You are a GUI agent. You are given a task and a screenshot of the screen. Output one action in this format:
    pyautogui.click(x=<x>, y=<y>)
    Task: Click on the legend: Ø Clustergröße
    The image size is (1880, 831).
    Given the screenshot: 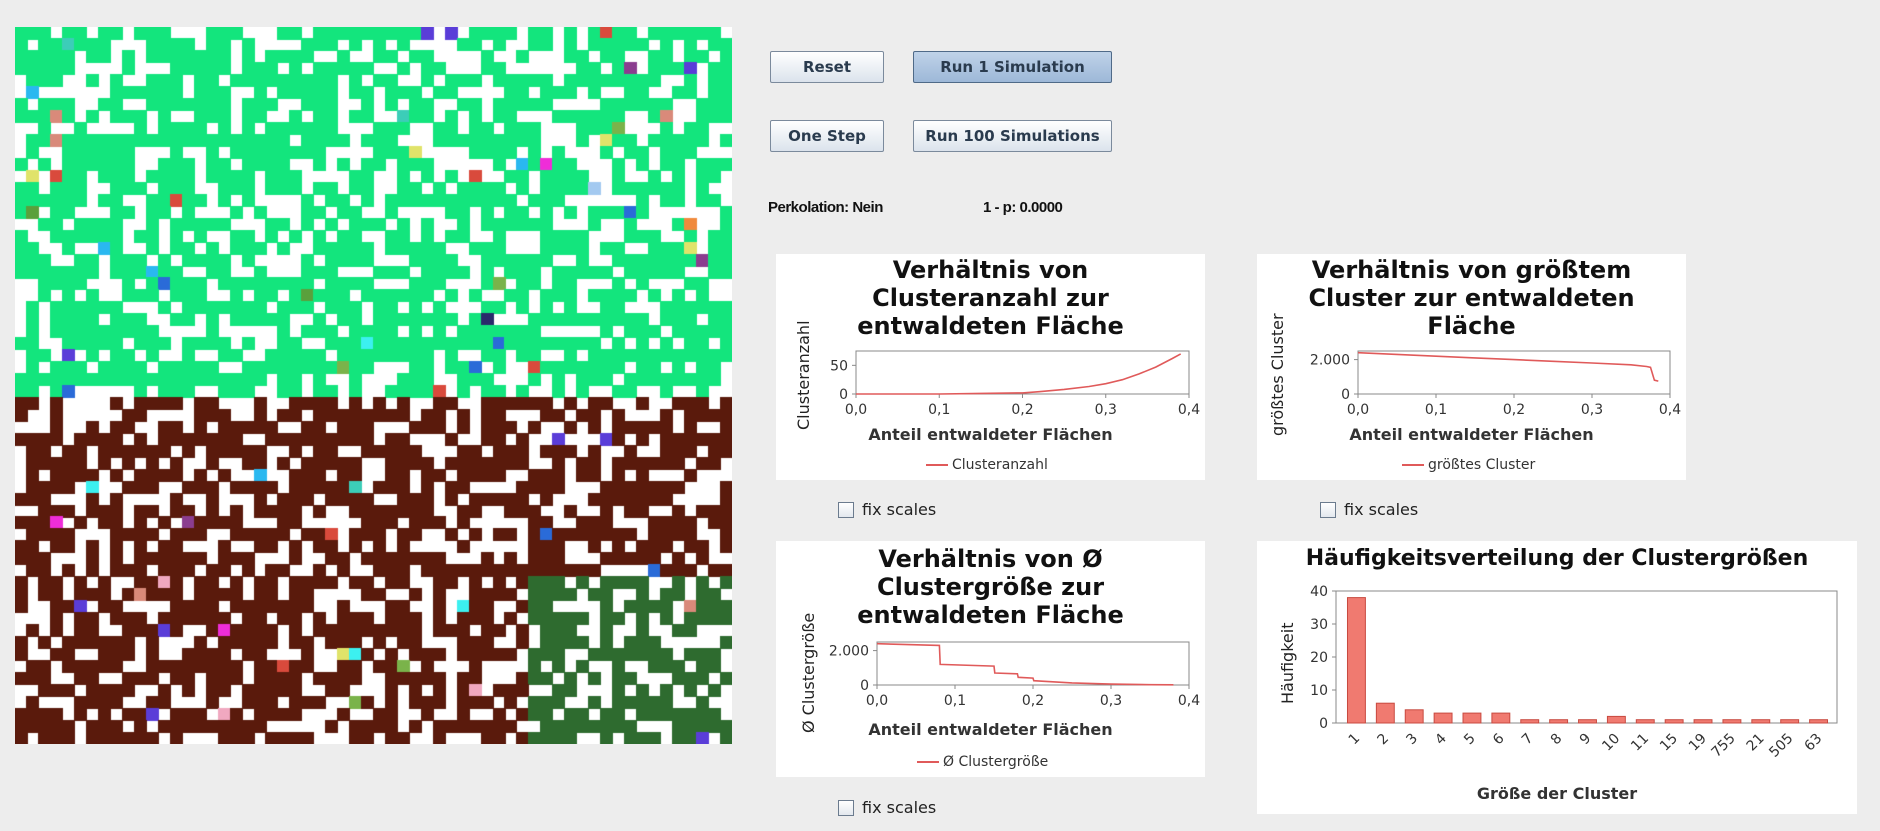 What is the action you would take?
    pyautogui.click(x=982, y=762)
    